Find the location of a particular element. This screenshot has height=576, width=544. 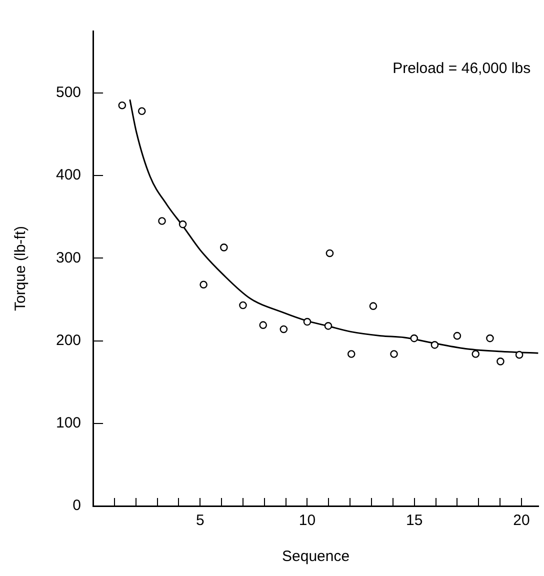

y-tick-label: 500 is located at coordinates (69, 93).